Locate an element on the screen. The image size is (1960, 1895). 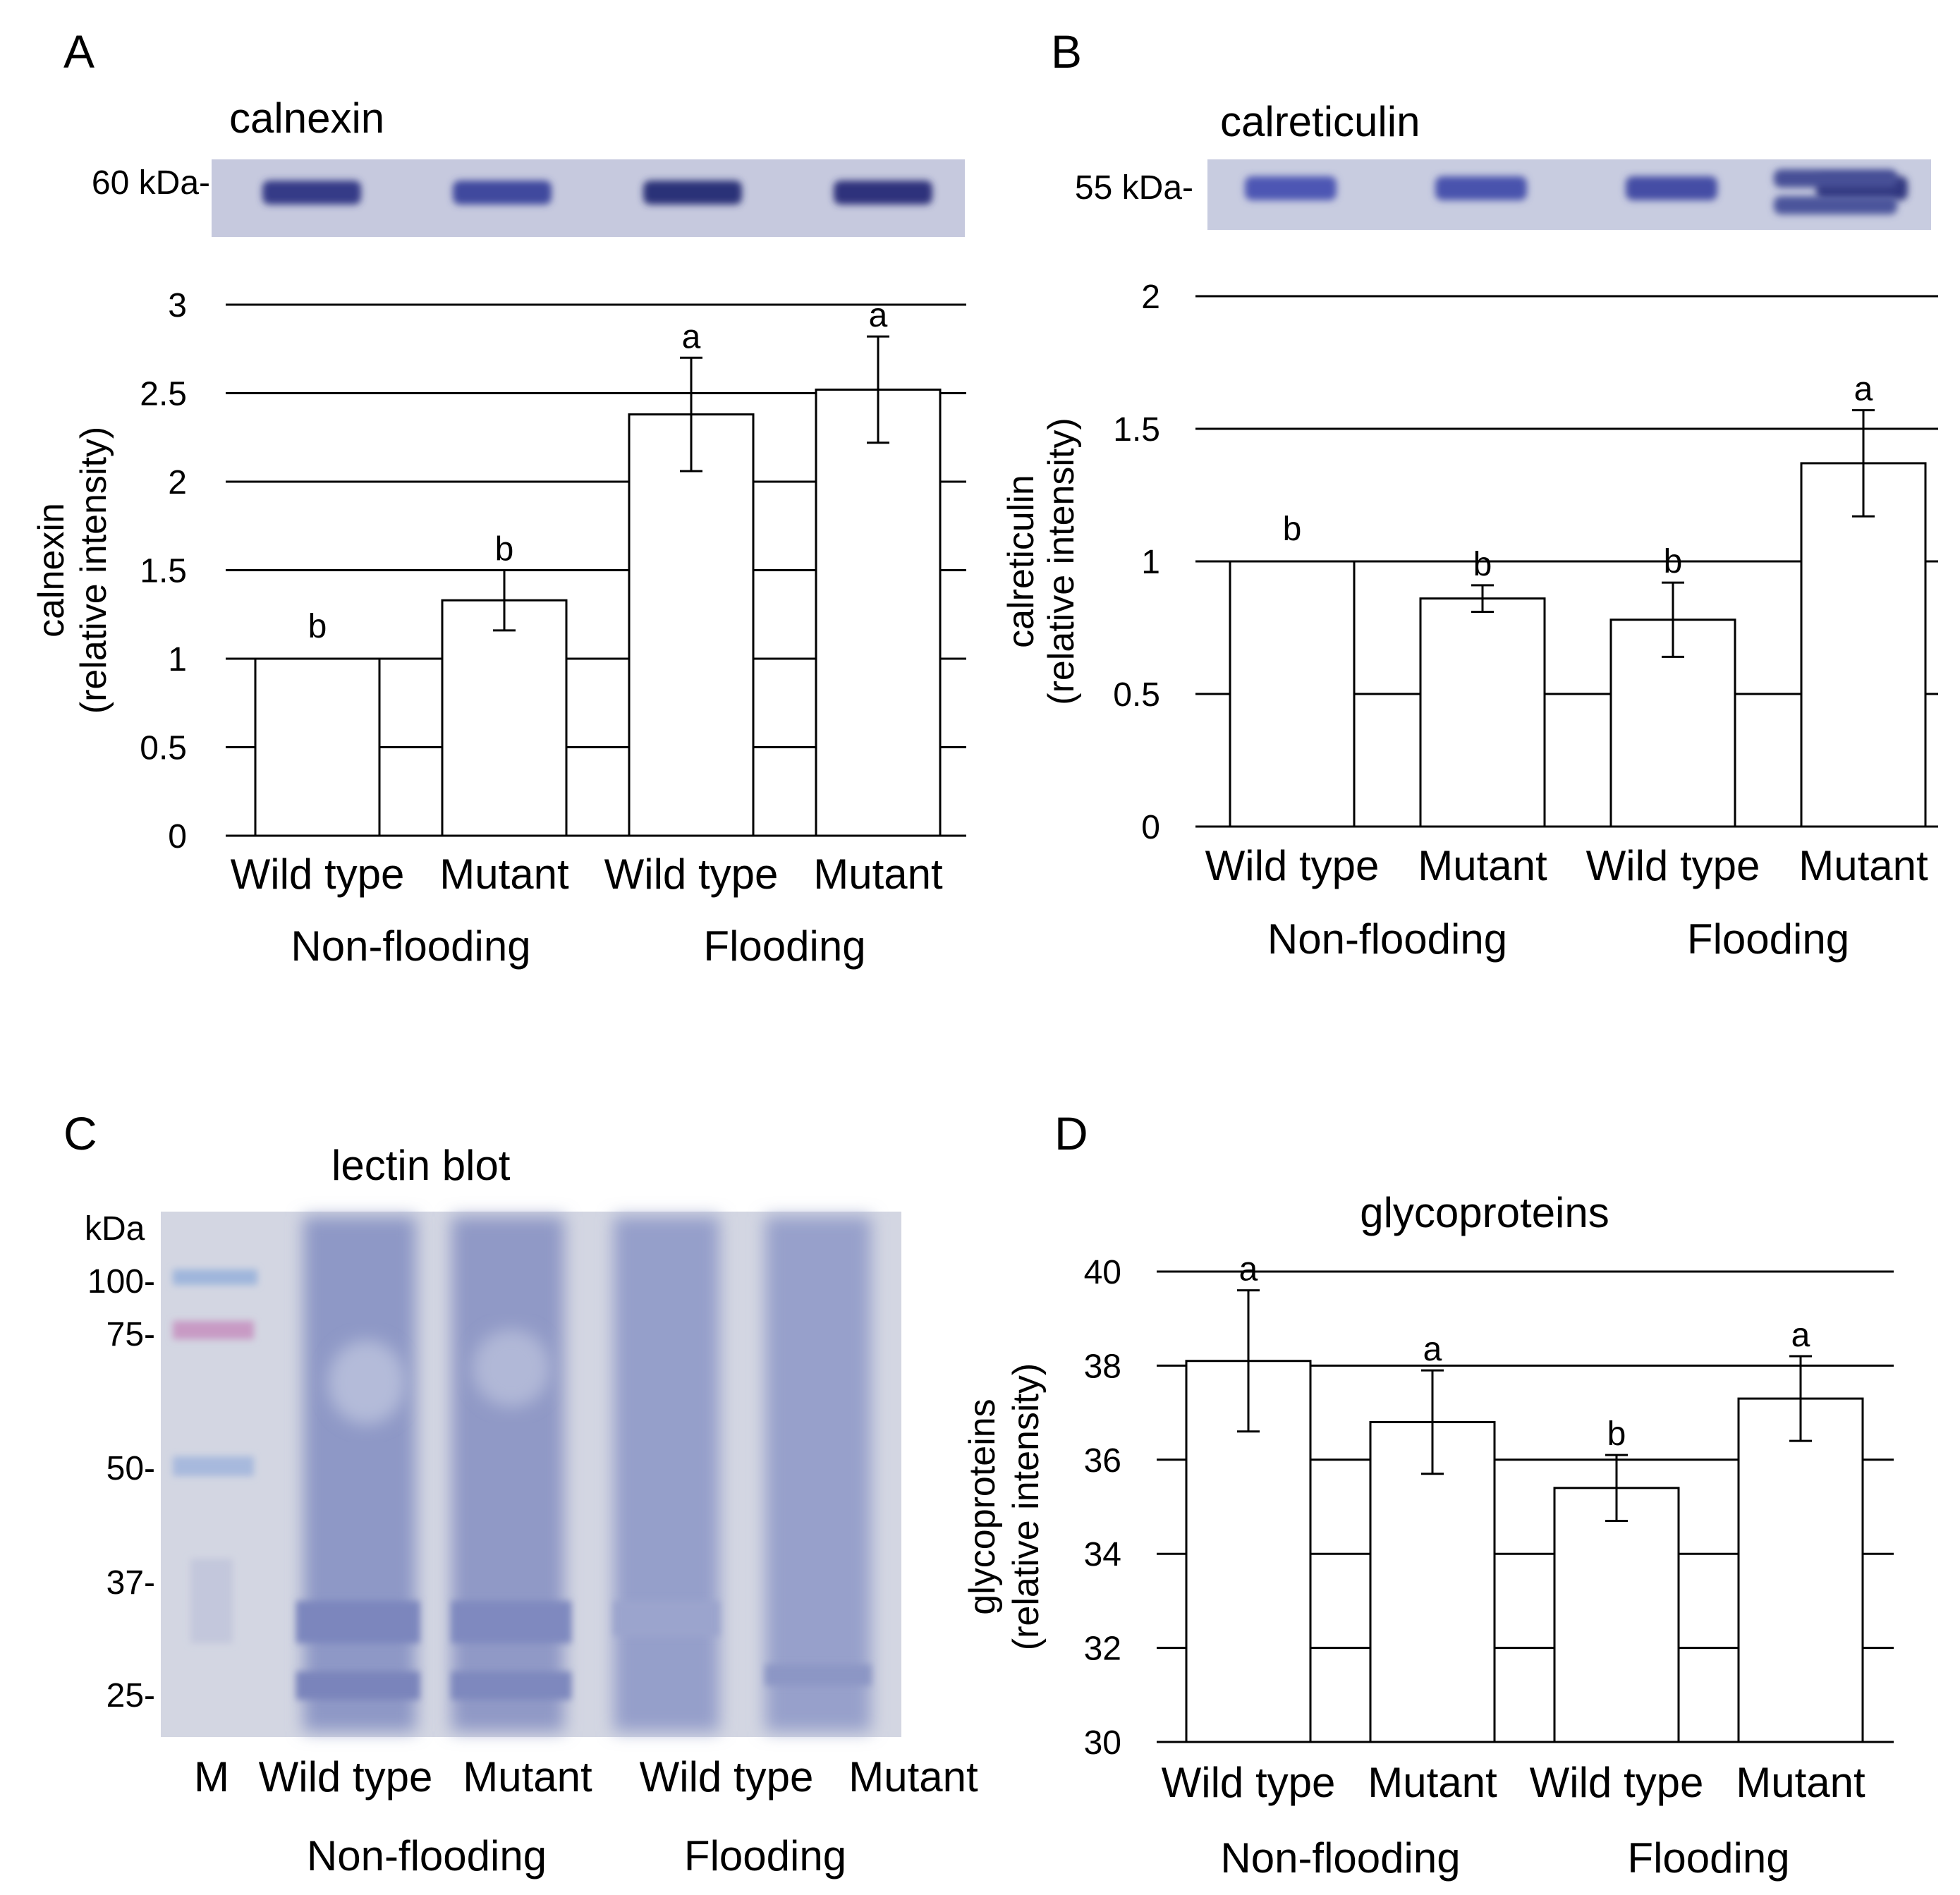
y-tick-label: 3 is located at coordinates (177, 306).